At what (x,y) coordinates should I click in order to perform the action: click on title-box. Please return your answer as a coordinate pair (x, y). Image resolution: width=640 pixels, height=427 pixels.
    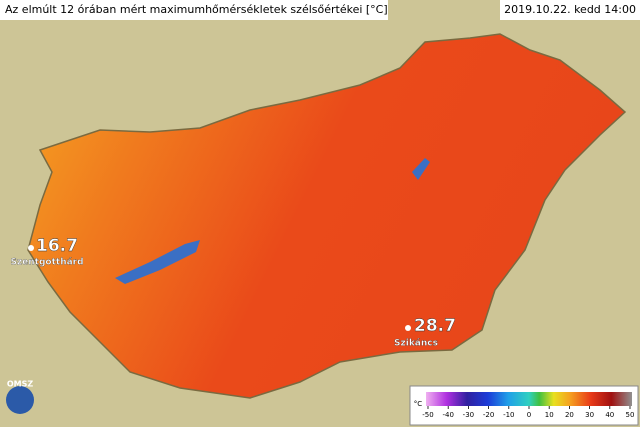
    Looking at the image, I should click on (194, 10).